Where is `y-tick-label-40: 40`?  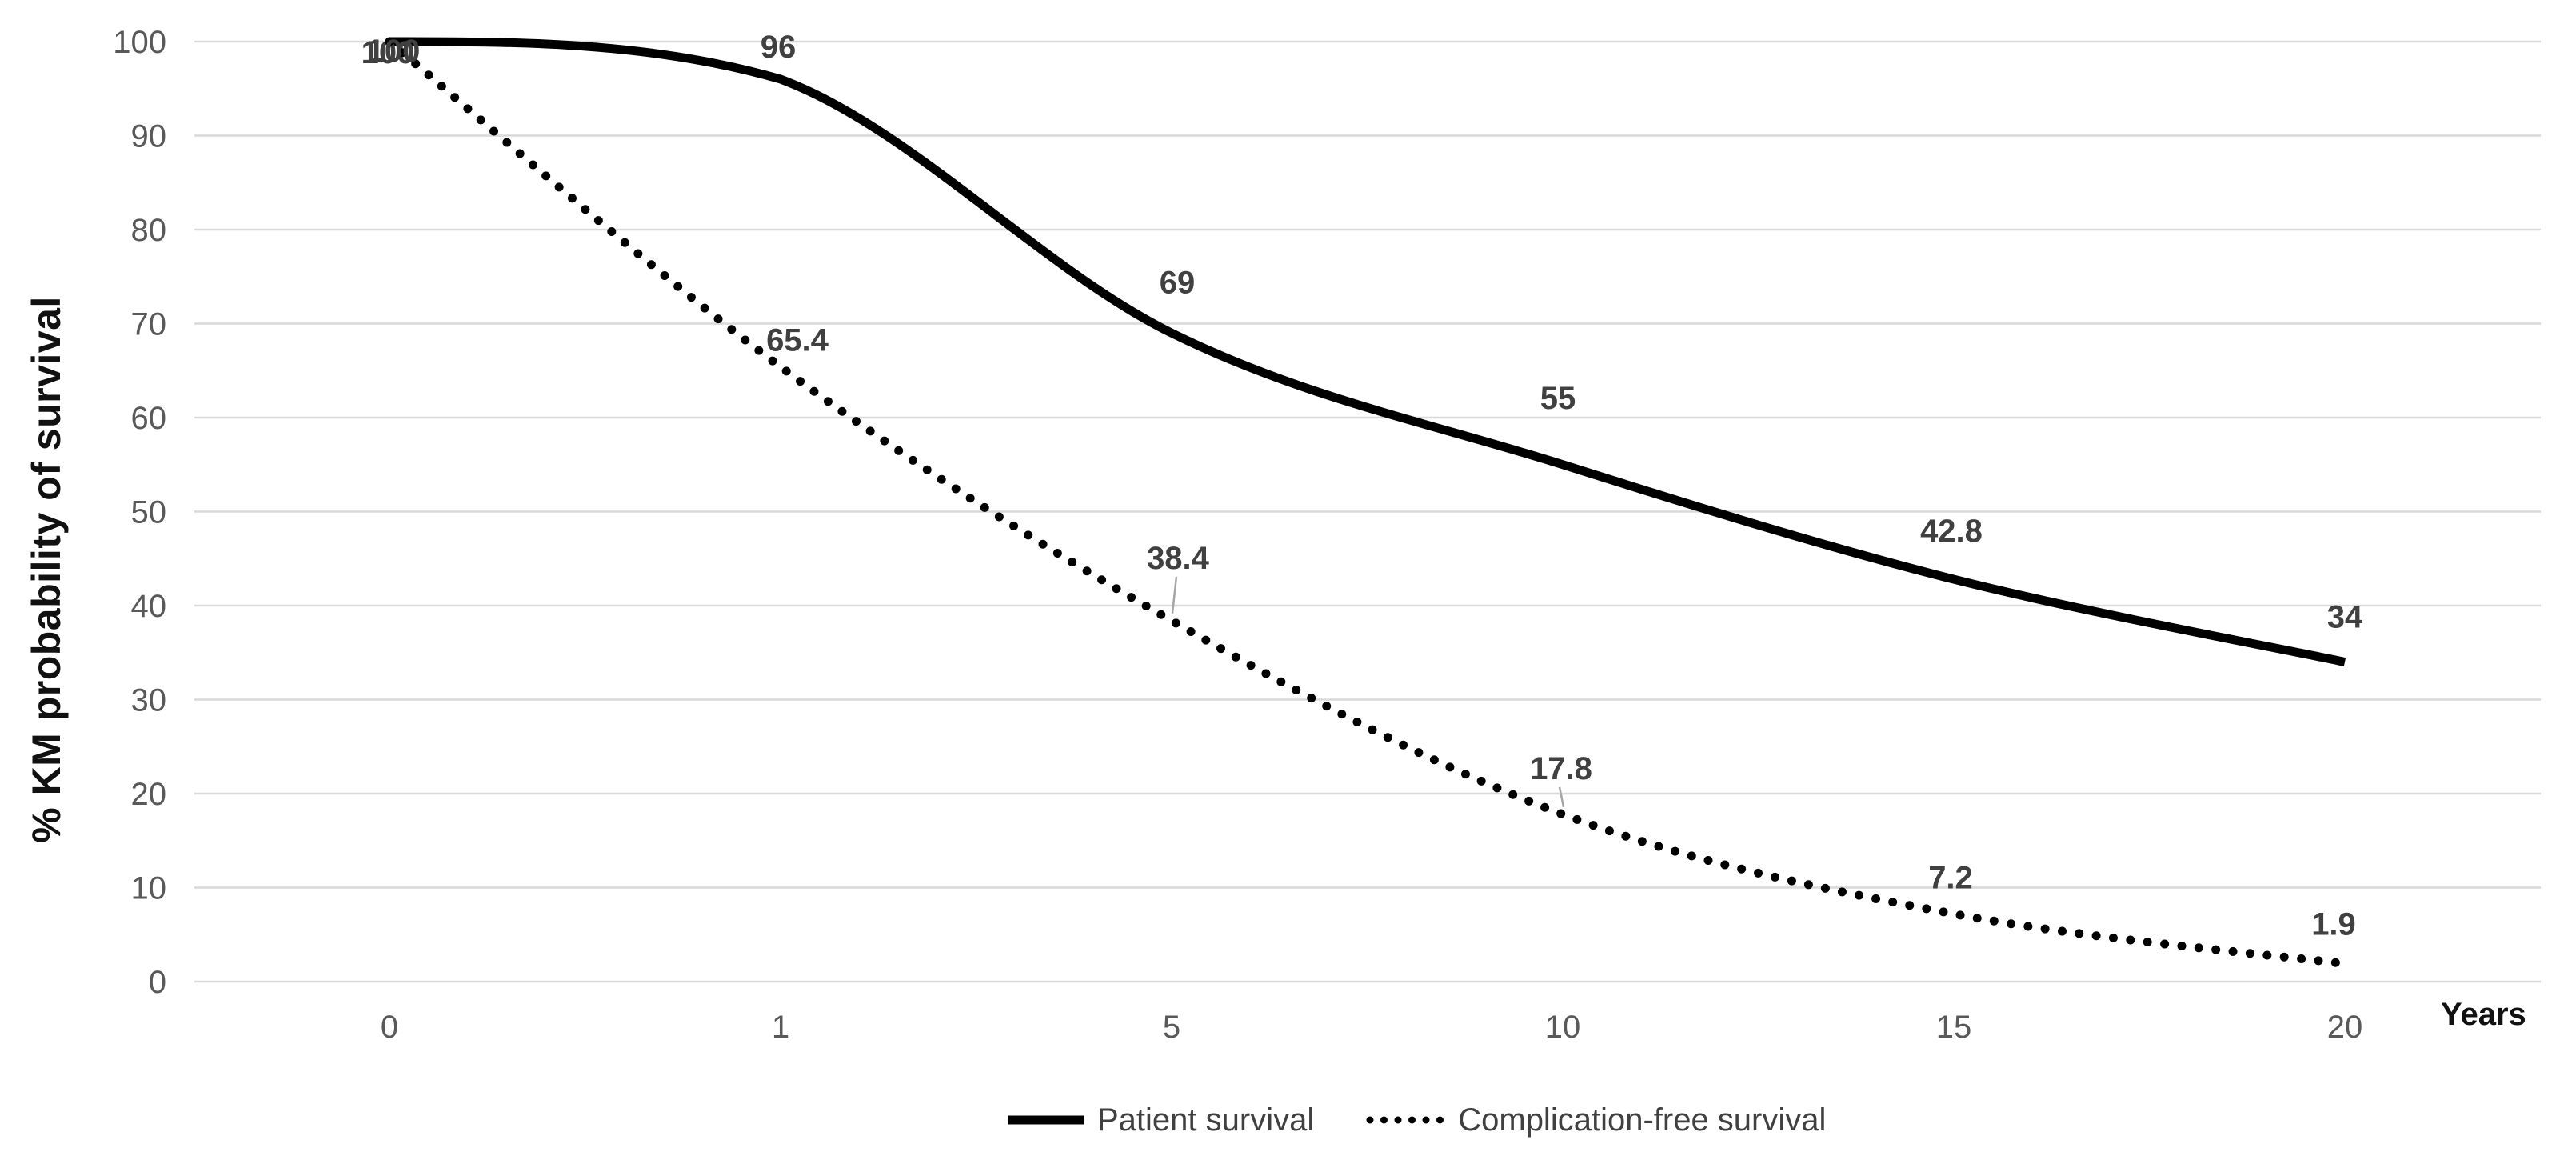 y-tick-label-40: 40 is located at coordinates (149, 606).